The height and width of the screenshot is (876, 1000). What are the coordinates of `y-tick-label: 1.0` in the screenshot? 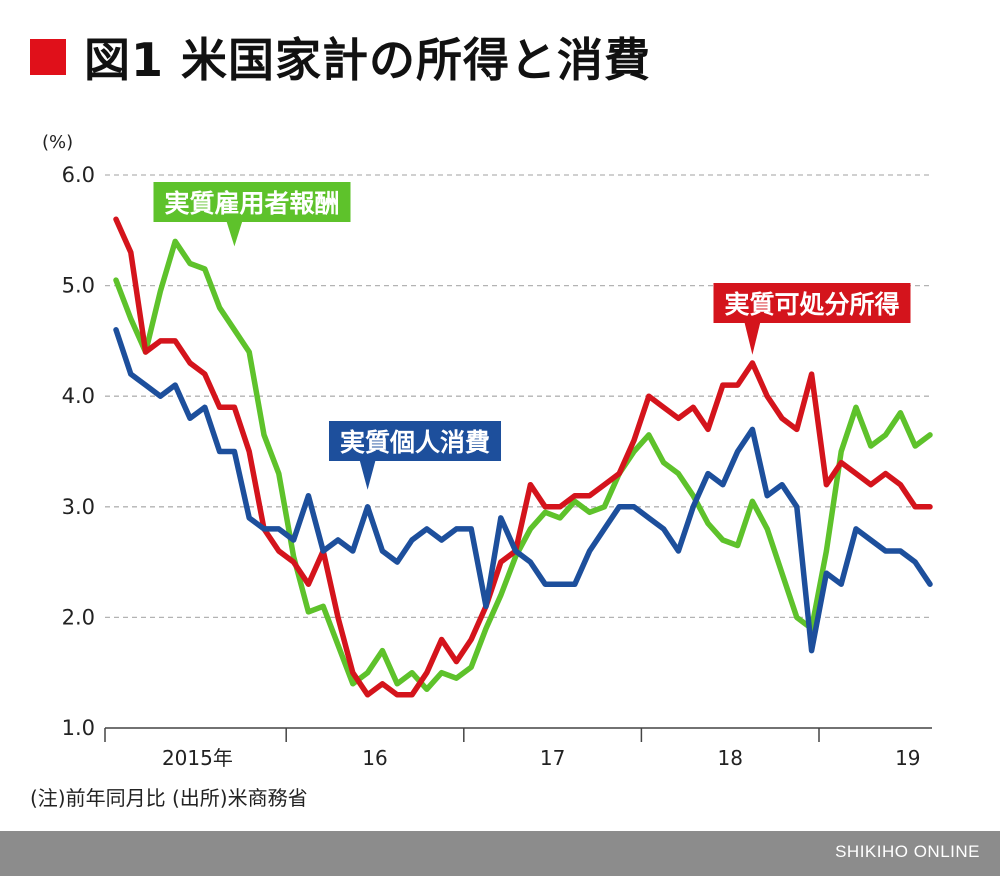 It's located at (78, 728).